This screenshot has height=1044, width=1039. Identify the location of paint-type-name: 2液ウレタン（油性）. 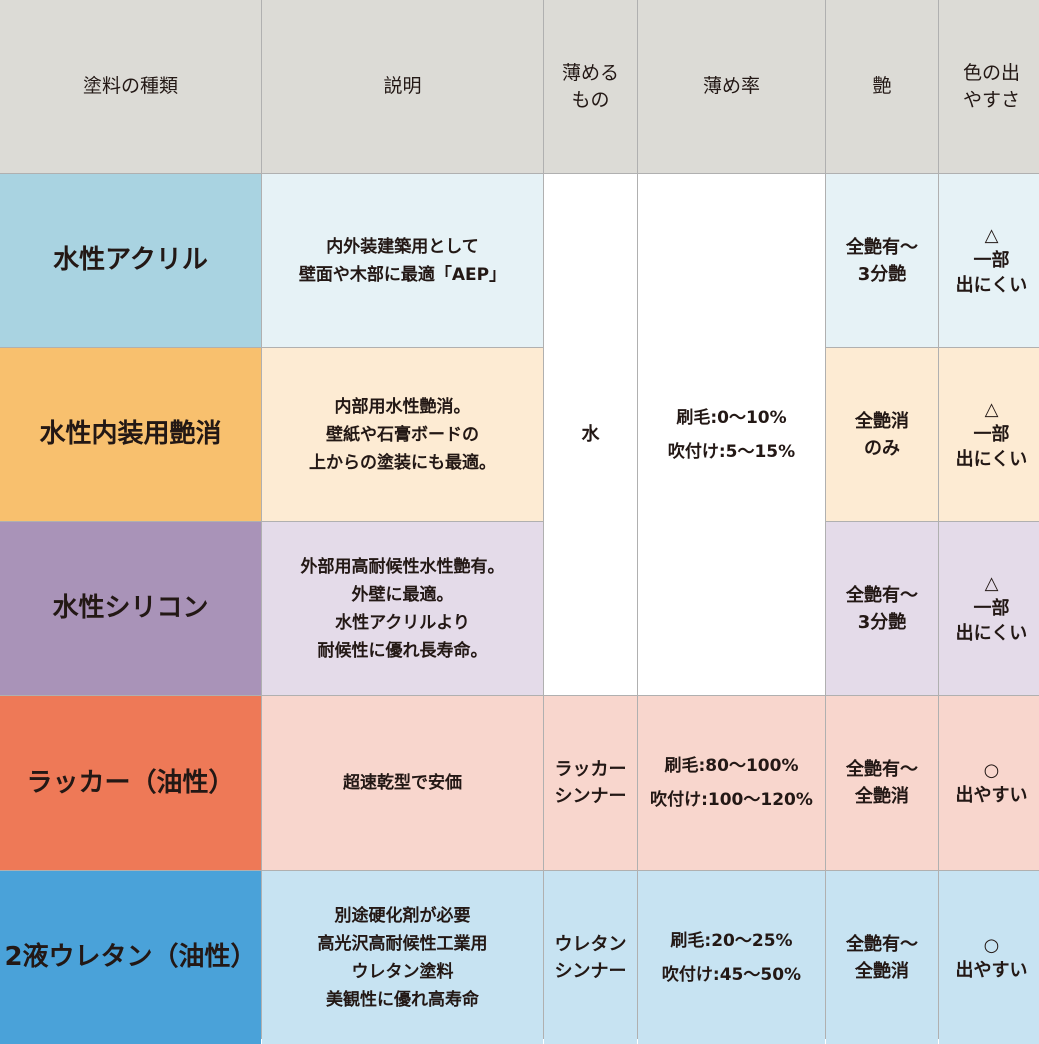
(130, 957).